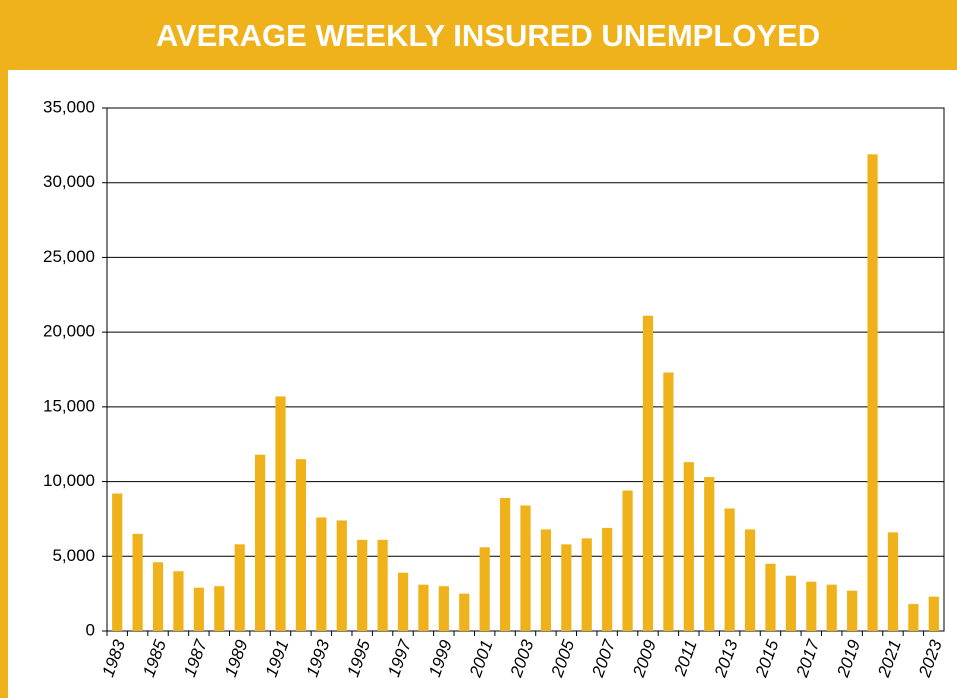 This screenshot has width=957, height=698. What do you see at coordinates (603, 658) in the screenshot?
I see `x-tick-label: 2007` at bounding box center [603, 658].